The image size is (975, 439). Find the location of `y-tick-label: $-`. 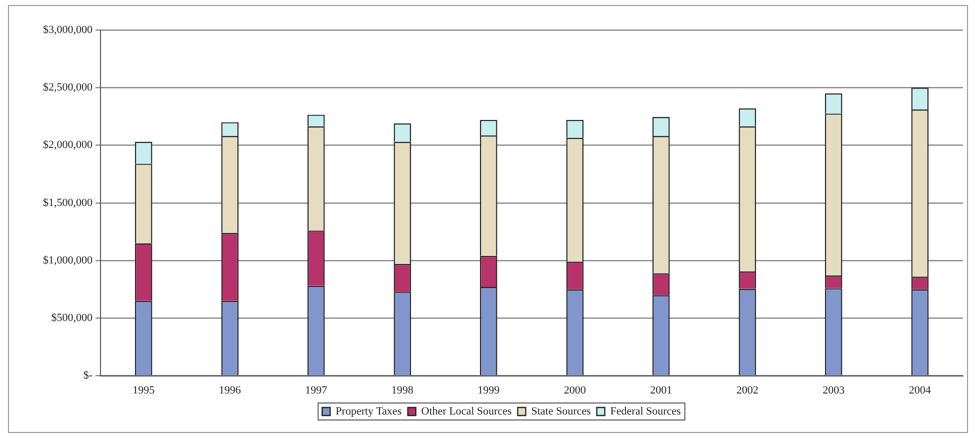

y-tick-label: $- is located at coordinates (88, 376).